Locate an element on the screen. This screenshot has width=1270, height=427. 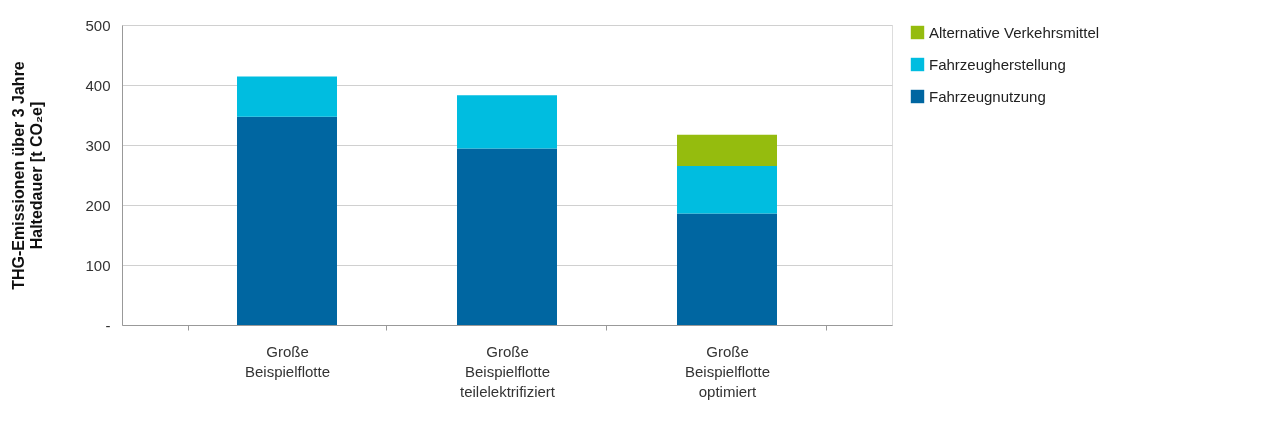
y-tick-label: - is located at coordinates (108, 325).